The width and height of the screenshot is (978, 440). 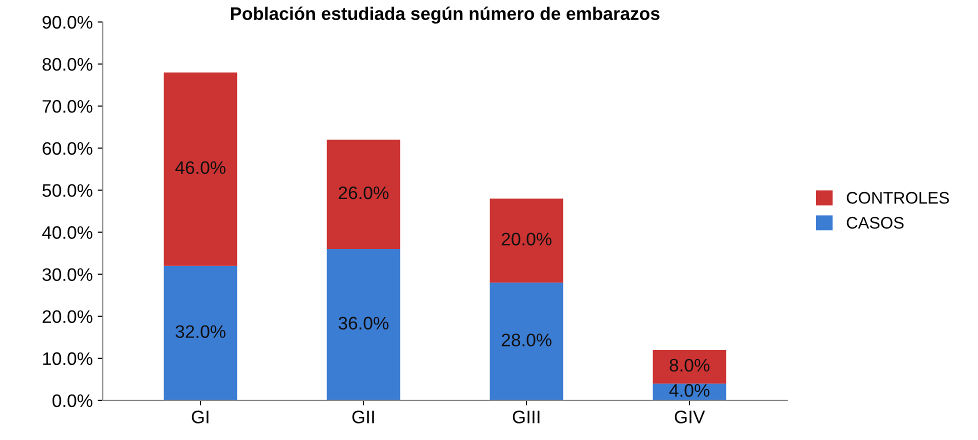 I want to click on y-tick-label: 0.0%, so click(x=72, y=401).